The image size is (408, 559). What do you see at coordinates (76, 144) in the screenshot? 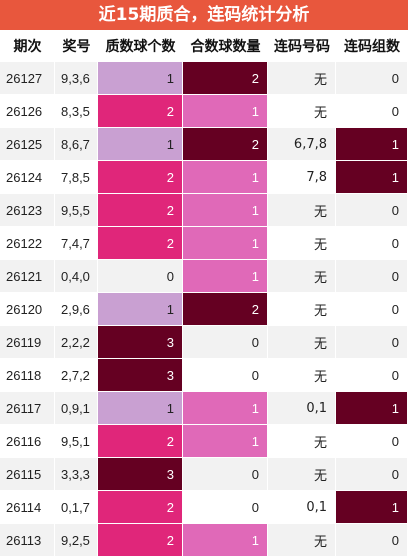
I see `table-cell: 8,6,7` at bounding box center [76, 144].